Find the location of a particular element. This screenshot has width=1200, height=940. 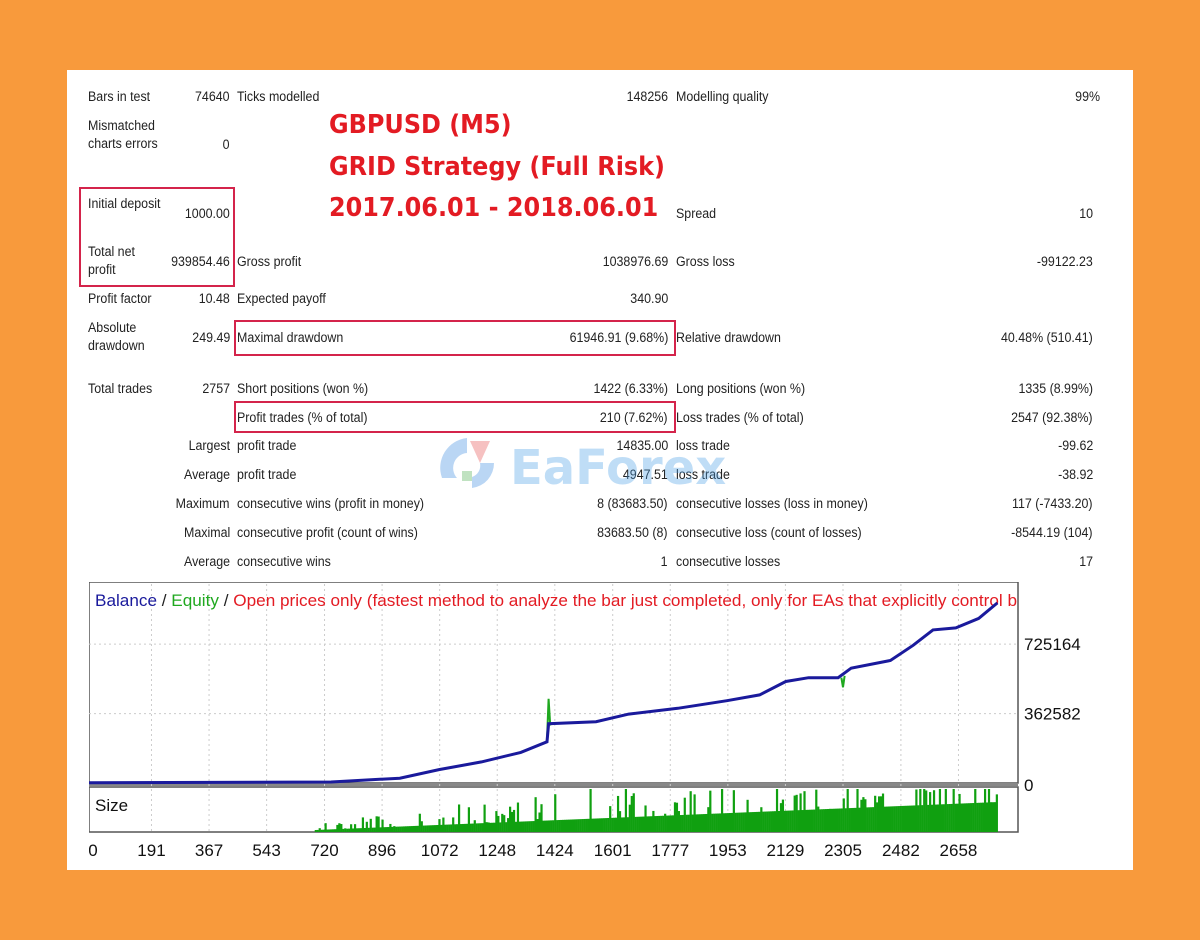

bars-in-test-label: Bars in test is located at coordinates (119, 96).